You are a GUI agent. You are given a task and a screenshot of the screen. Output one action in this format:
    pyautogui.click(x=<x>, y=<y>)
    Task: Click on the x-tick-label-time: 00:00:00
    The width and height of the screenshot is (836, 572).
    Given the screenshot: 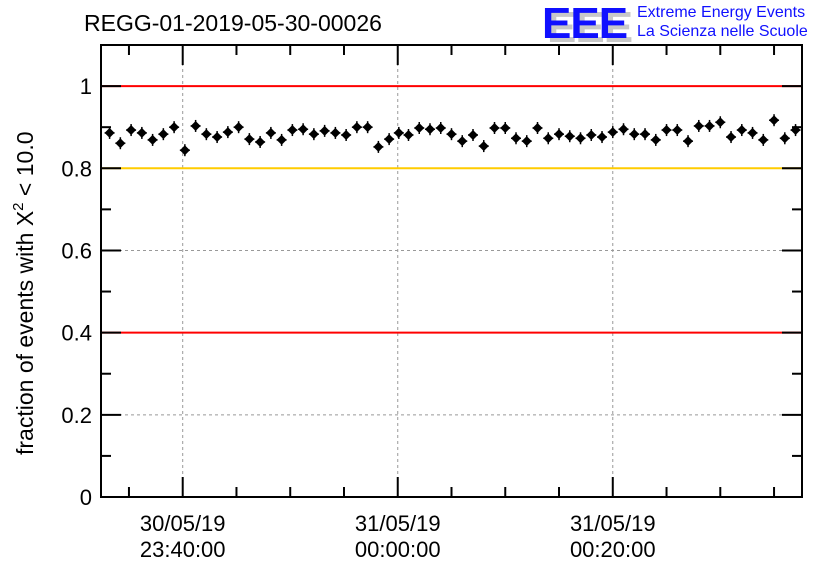 What is the action you would take?
    pyautogui.click(x=398, y=549)
    